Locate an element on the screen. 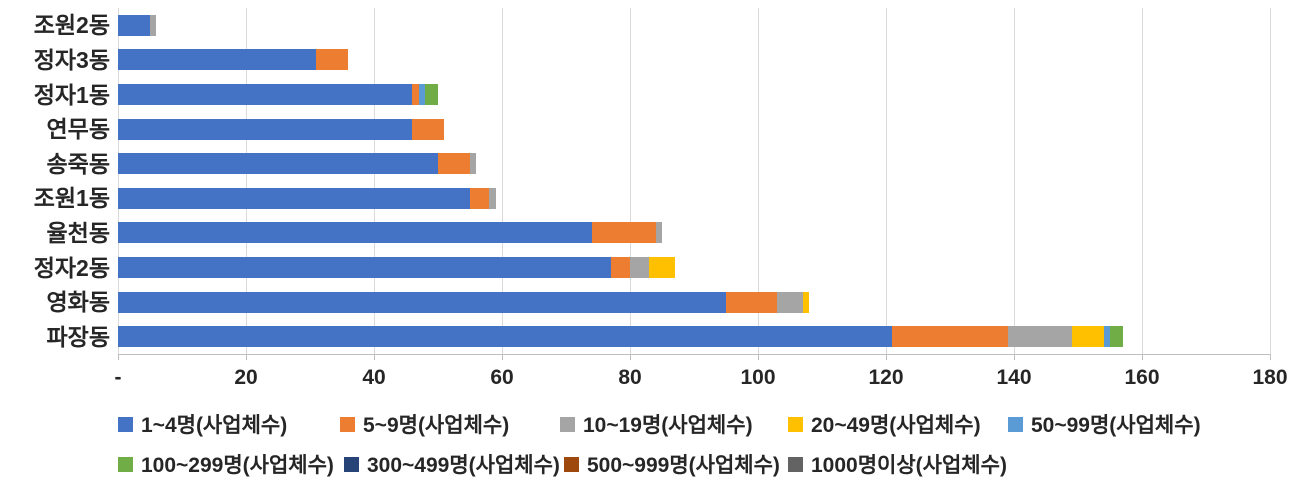 This screenshot has height=488, width=1305. x-axis-tick-label: 80 is located at coordinates (630, 377).